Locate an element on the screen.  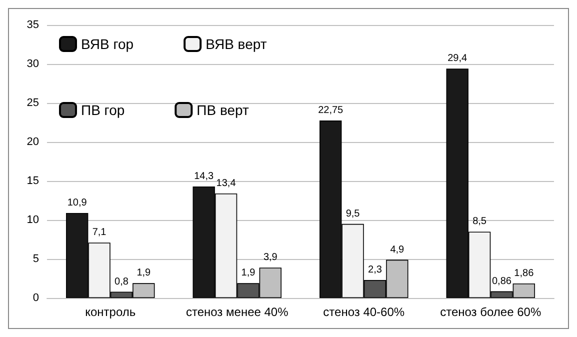
x-tick-label: контроль is located at coordinates (110, 312).